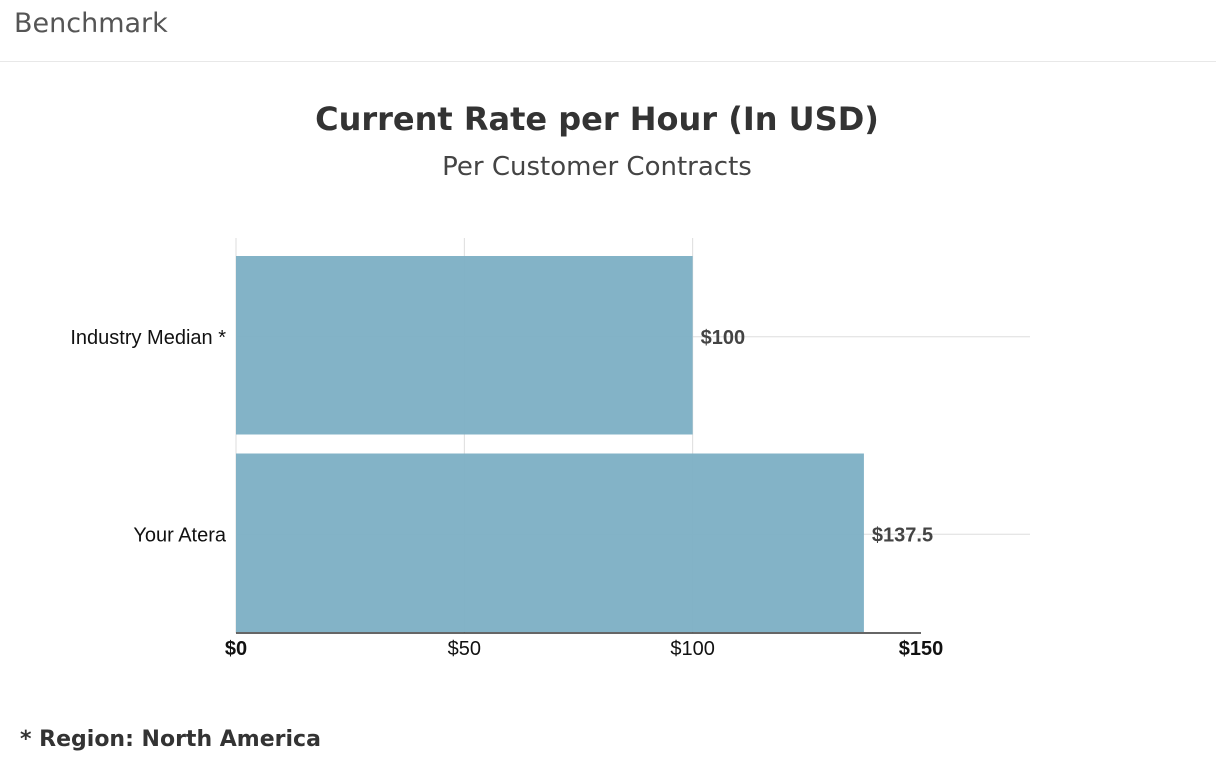 The height and width of the screenshot is (766, 1216). What do you see at coordinates (692, 649) in the screenshot?
I see `x-tick-label: $100` at bounding box center [692, 649].